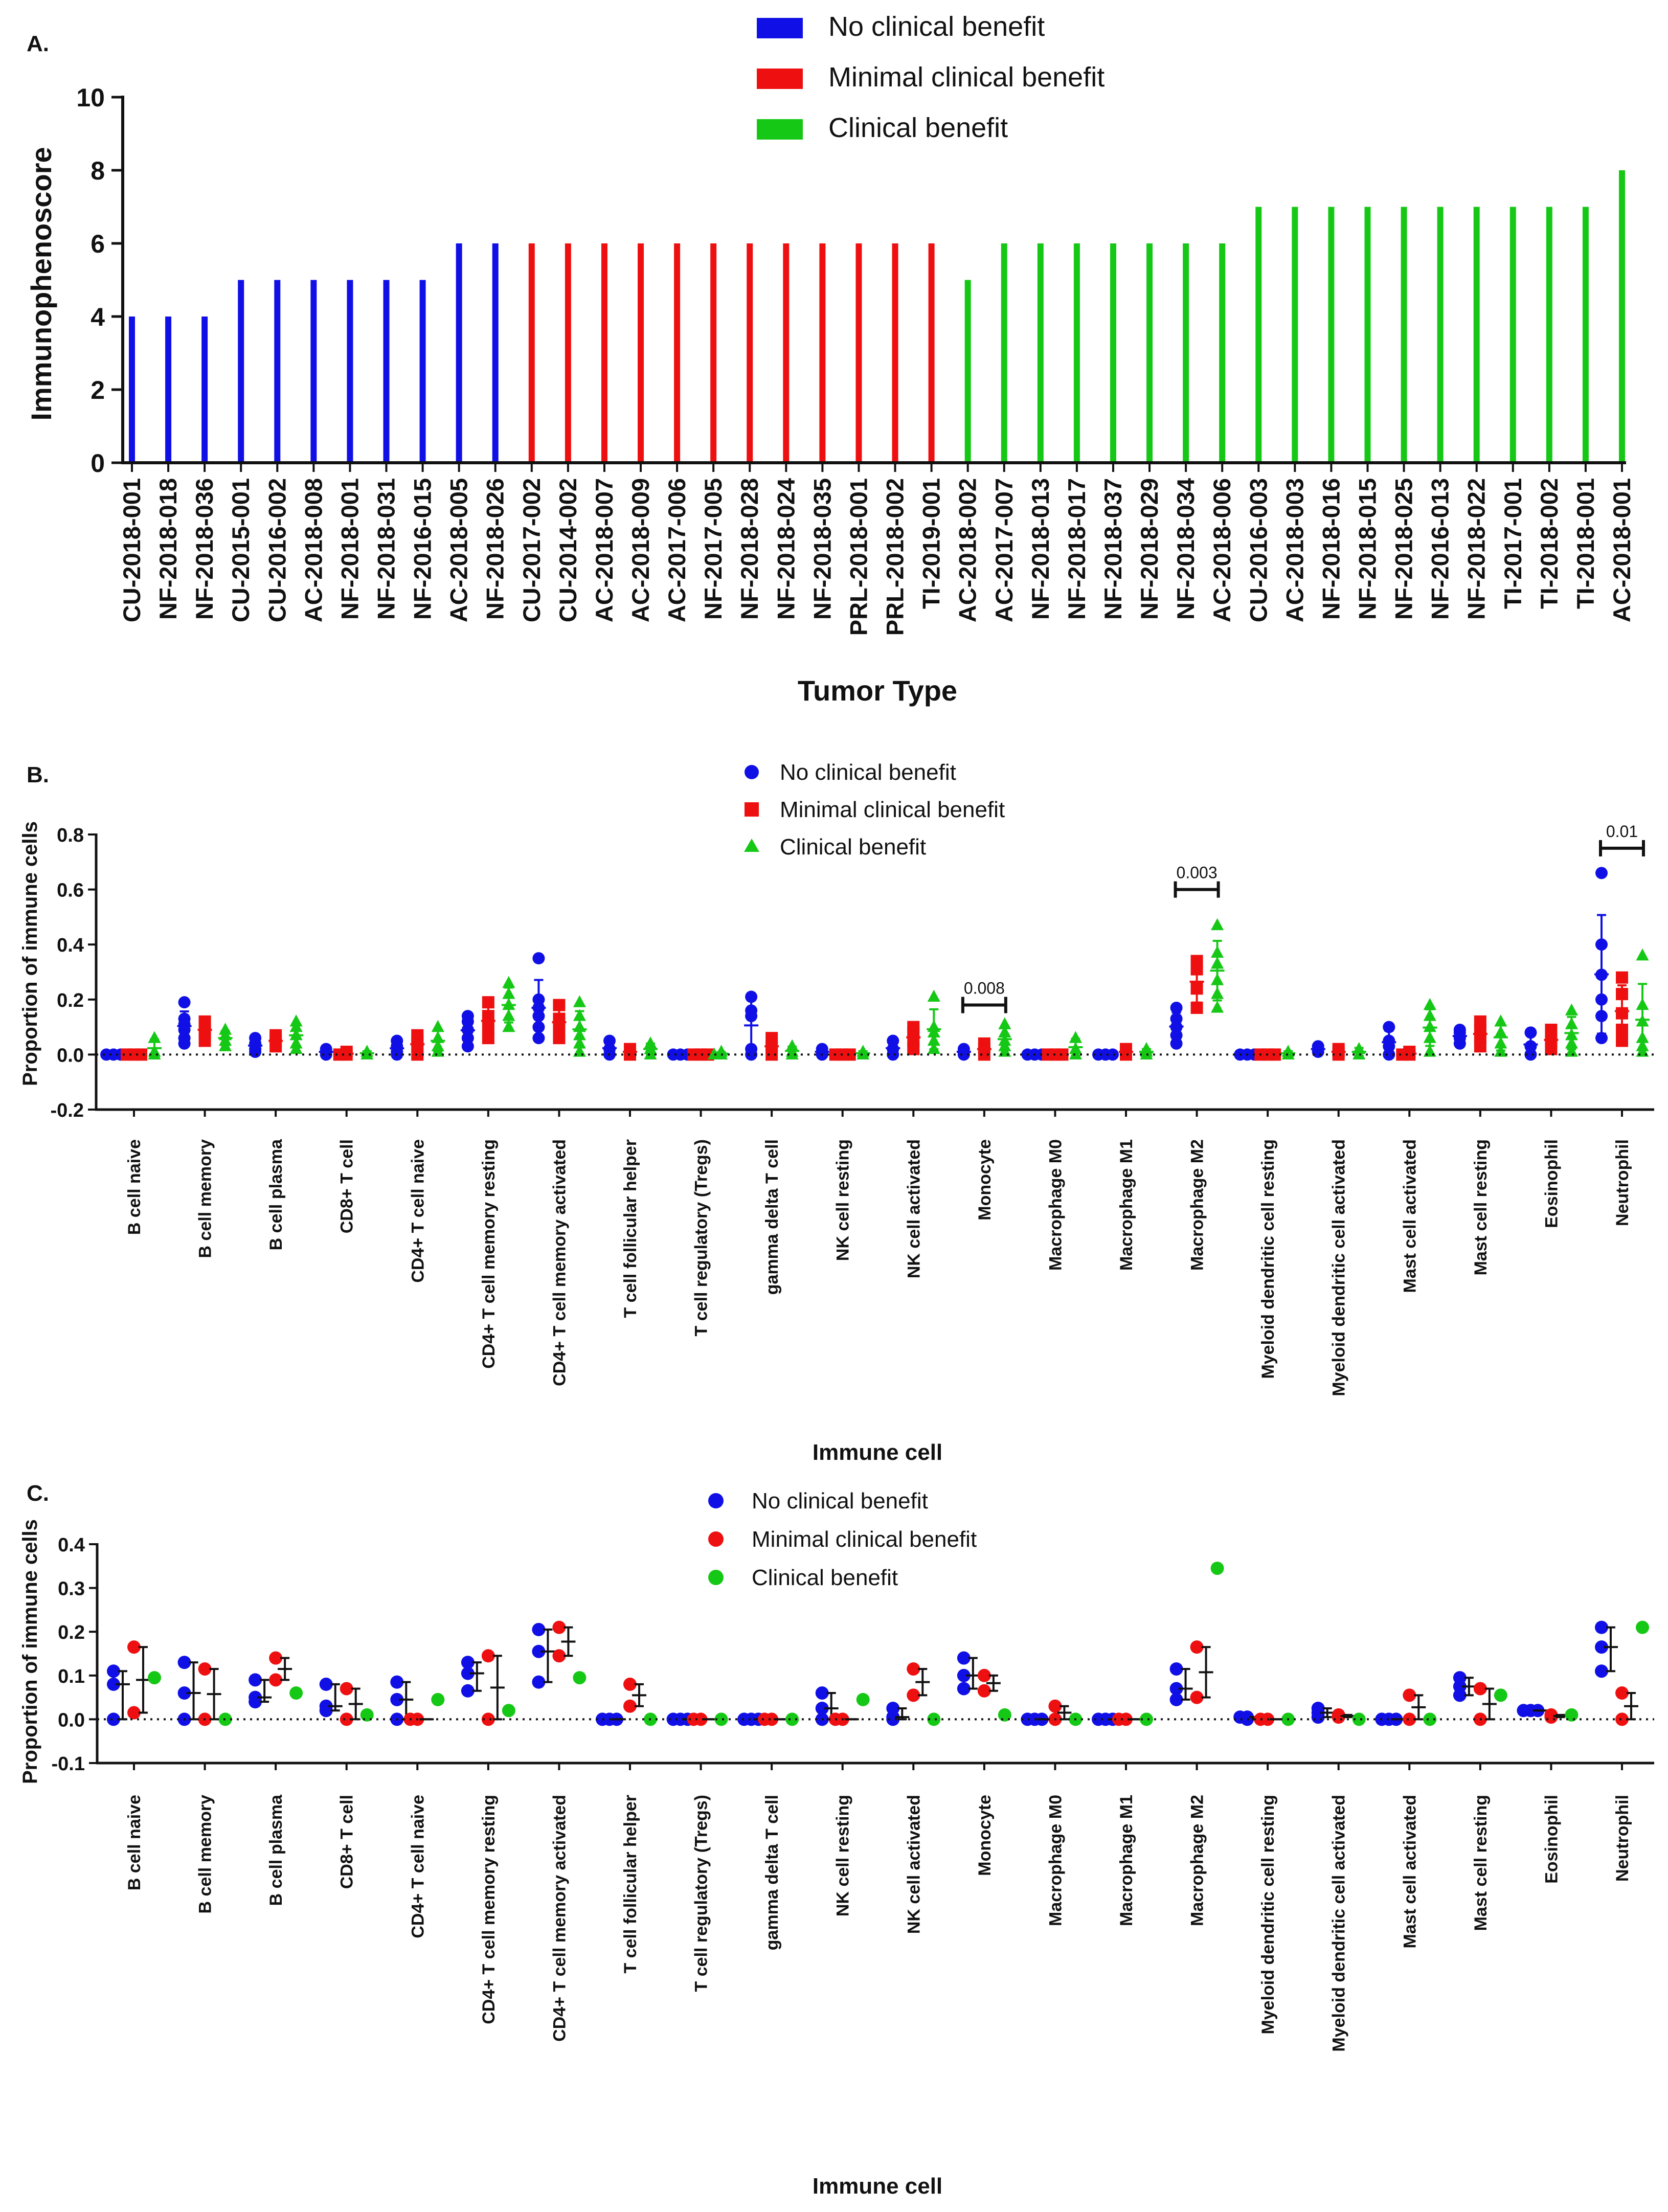 This screenshot has height=2212, width=1668. I want to click on y-tick-label: 0.4, so click(70, 946).